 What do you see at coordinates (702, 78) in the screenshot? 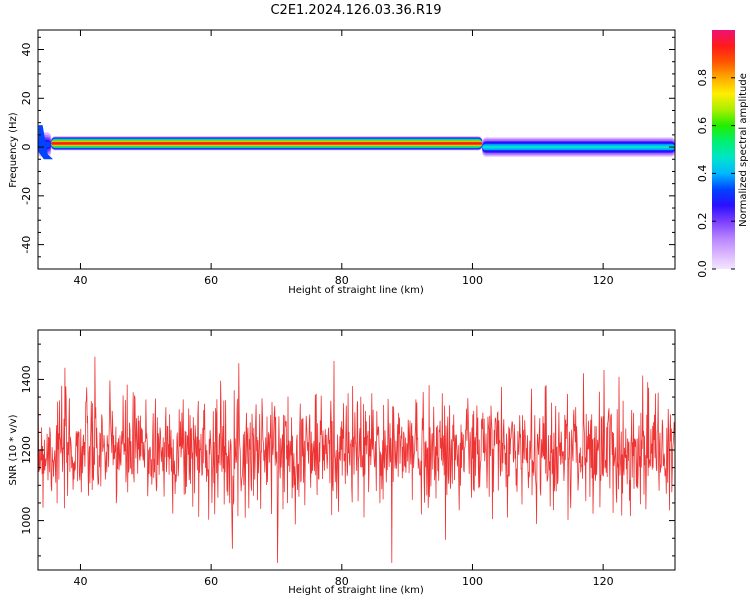
I see `colorbar-tick-label: 0.8` at bounding box center [702, 78].